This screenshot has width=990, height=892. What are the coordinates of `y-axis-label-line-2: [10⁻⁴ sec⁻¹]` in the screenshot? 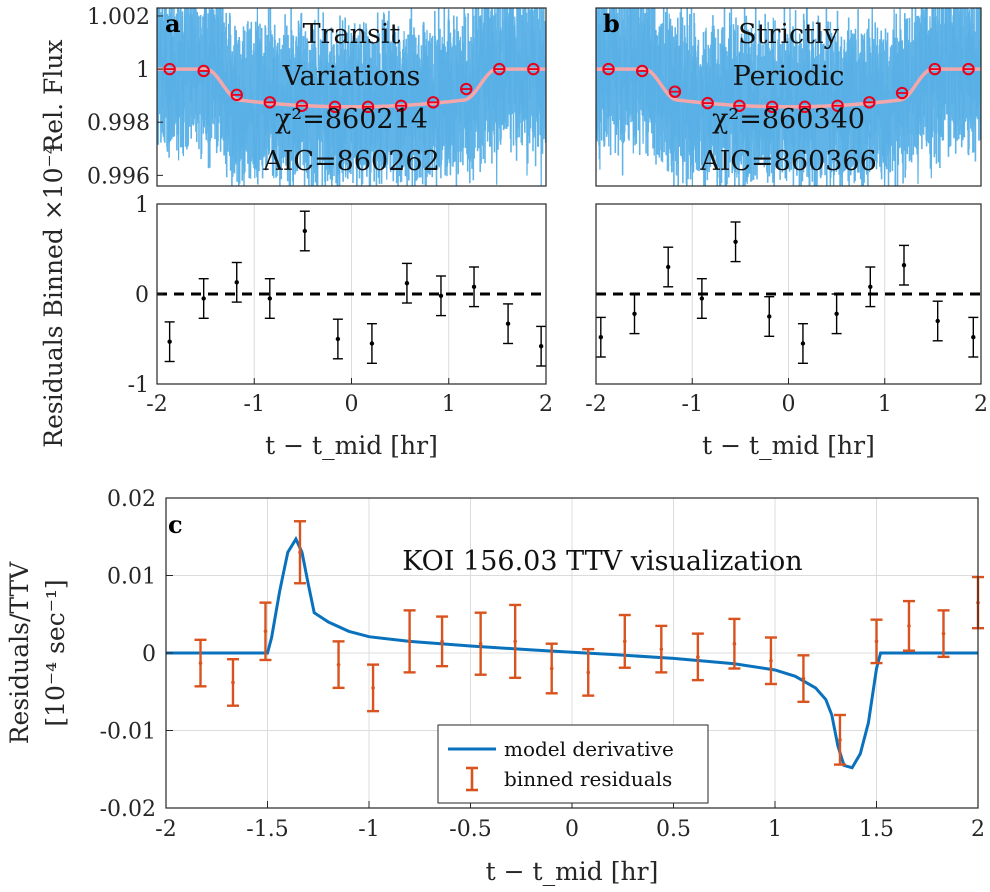 It's located at (55, 652).